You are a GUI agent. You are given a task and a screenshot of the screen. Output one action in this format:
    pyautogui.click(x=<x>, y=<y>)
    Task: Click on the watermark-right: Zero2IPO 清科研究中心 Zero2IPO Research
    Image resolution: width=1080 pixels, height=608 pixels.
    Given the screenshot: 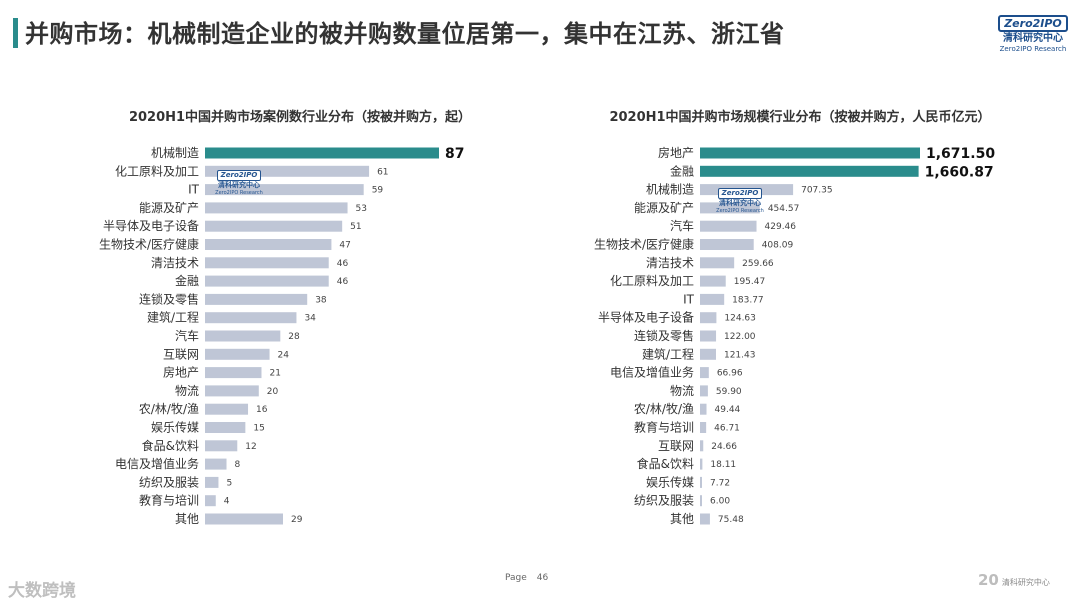 What is the action you would take?
    pyautogui.click(x=740, y=197)
    